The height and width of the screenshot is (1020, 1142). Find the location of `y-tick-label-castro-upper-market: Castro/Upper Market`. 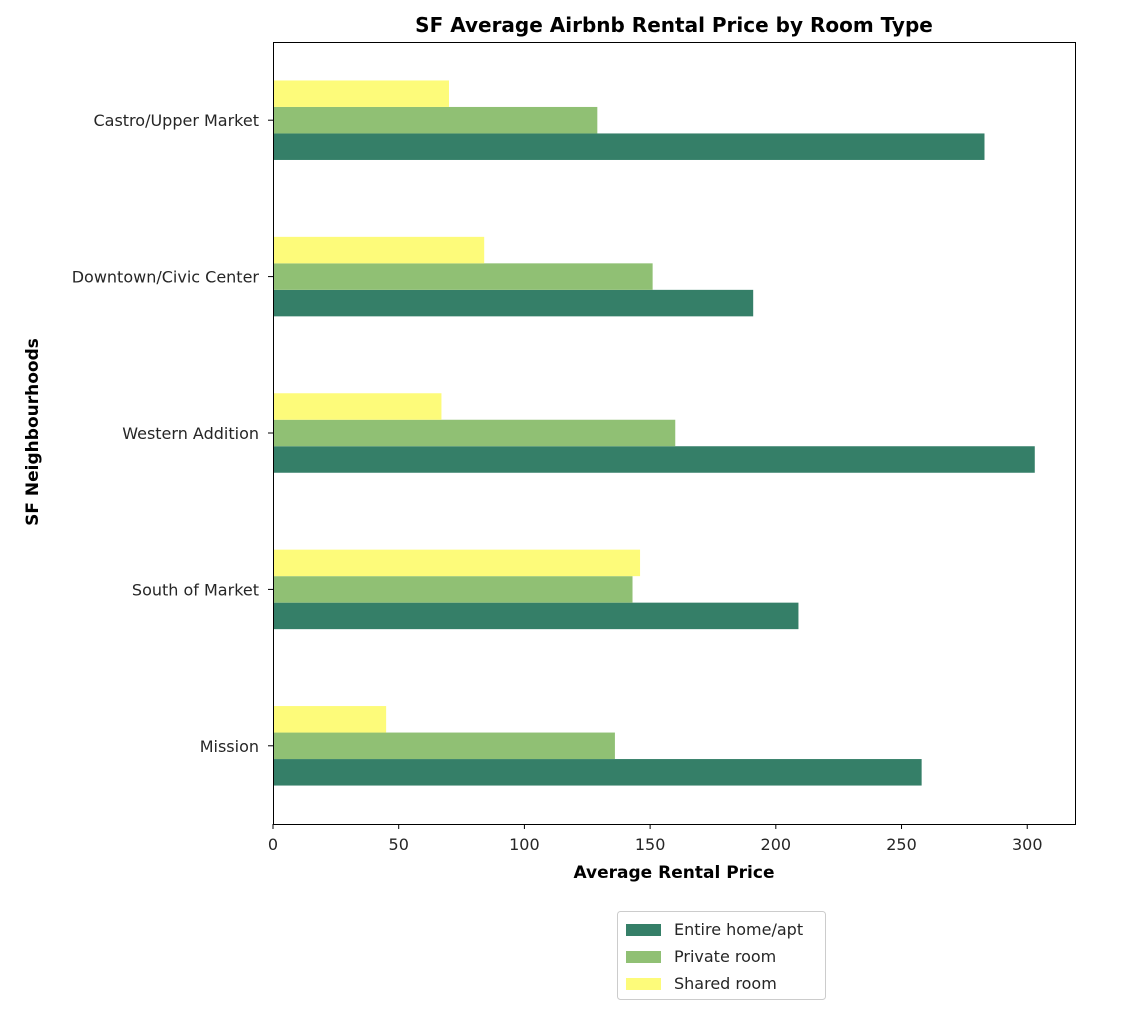

y-tick-label-castro-upper-market: Castro/Upper Market is located at coordinates (176, 120).